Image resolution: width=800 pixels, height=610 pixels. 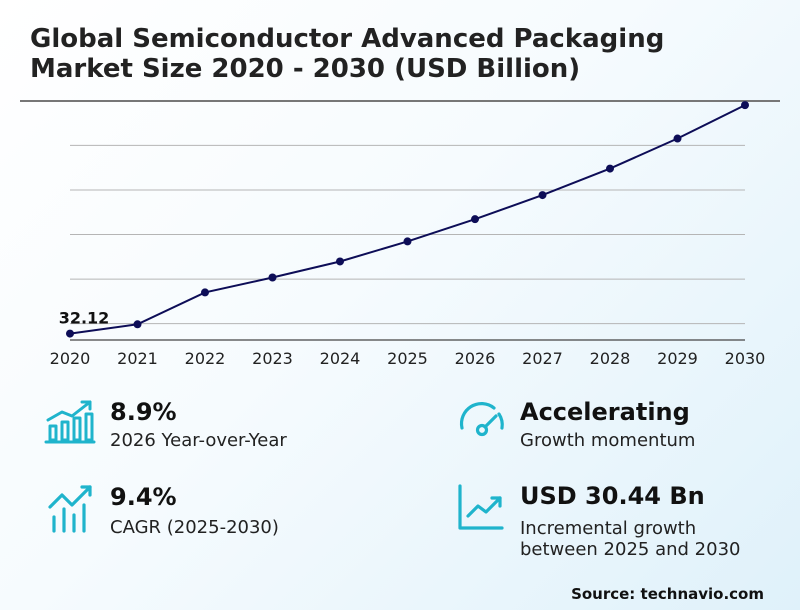 I want to click on stat-incremental-label-1: Incremental growth, so click(x=608, y=528).